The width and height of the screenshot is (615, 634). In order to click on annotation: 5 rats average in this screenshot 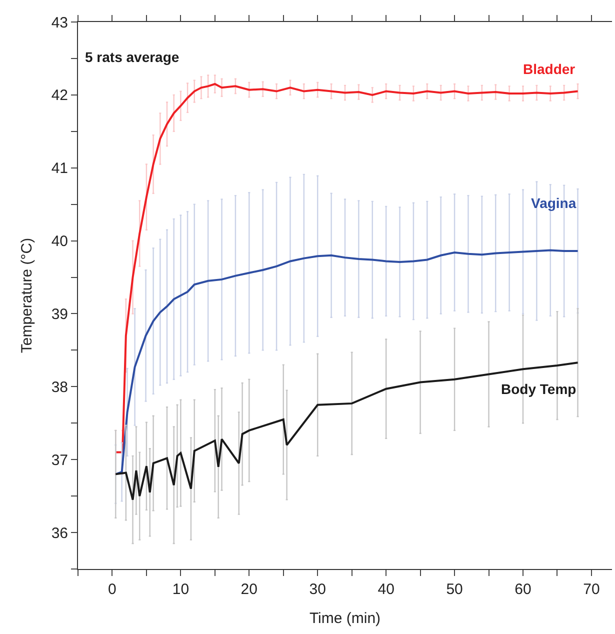, I will do `click(132, 57)`.